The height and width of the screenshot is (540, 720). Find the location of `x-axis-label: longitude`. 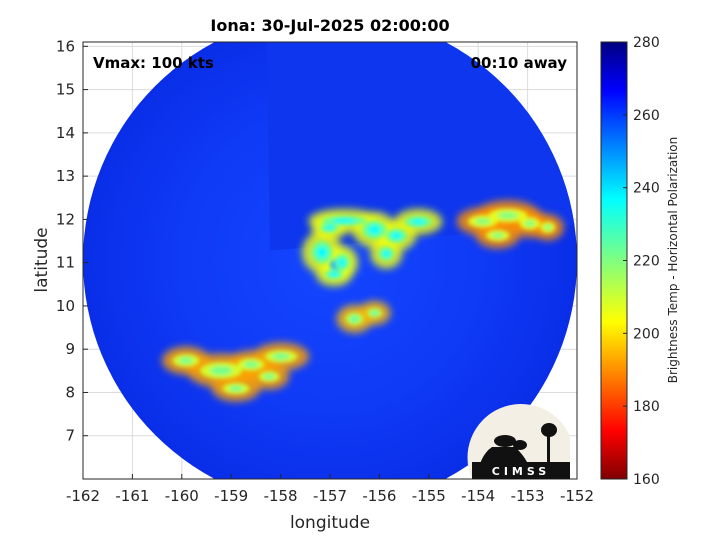

x-axis-label: longitude is located at coordinates (330, 523).